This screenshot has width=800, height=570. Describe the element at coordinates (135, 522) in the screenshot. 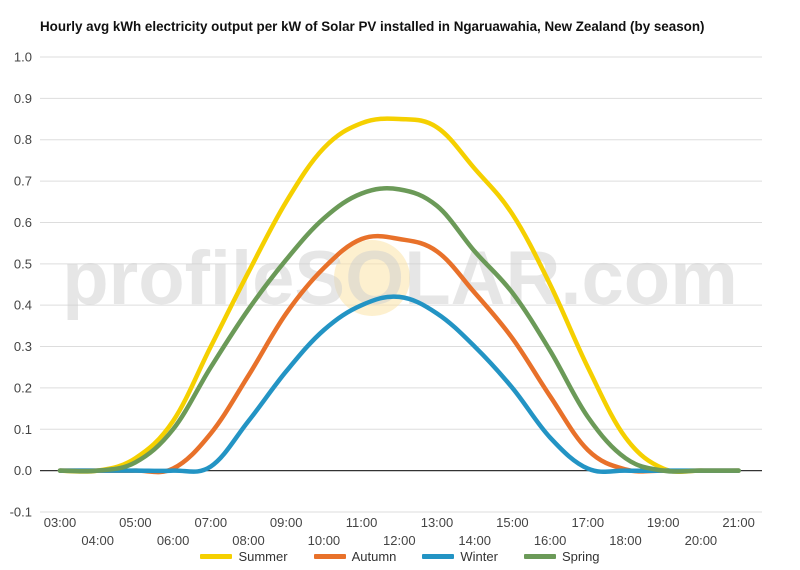

I see `x-tick-label: 05:00` at that location.